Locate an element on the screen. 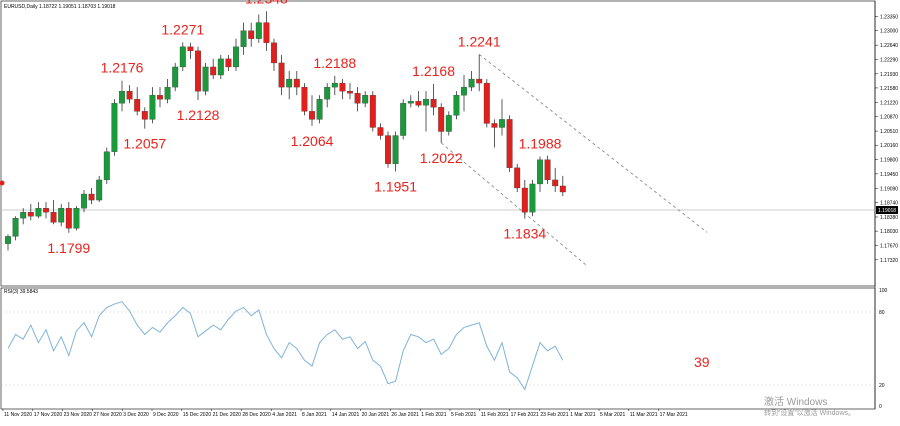  trendlines is located at coordinates (574, 159).